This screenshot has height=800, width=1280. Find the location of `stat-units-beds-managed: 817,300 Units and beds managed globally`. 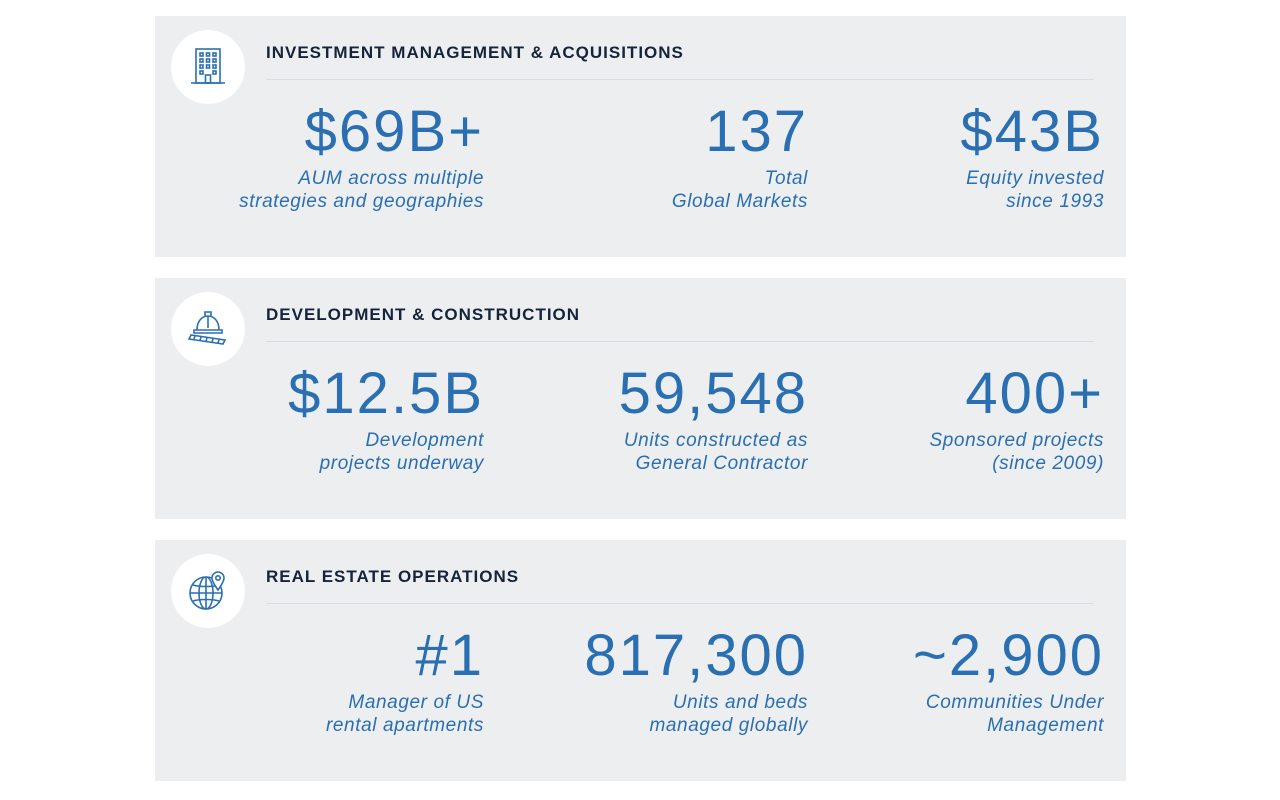

stat-units-beds-managed: 817,300 Units and beds managed globally is located at coordinates (696, 681).